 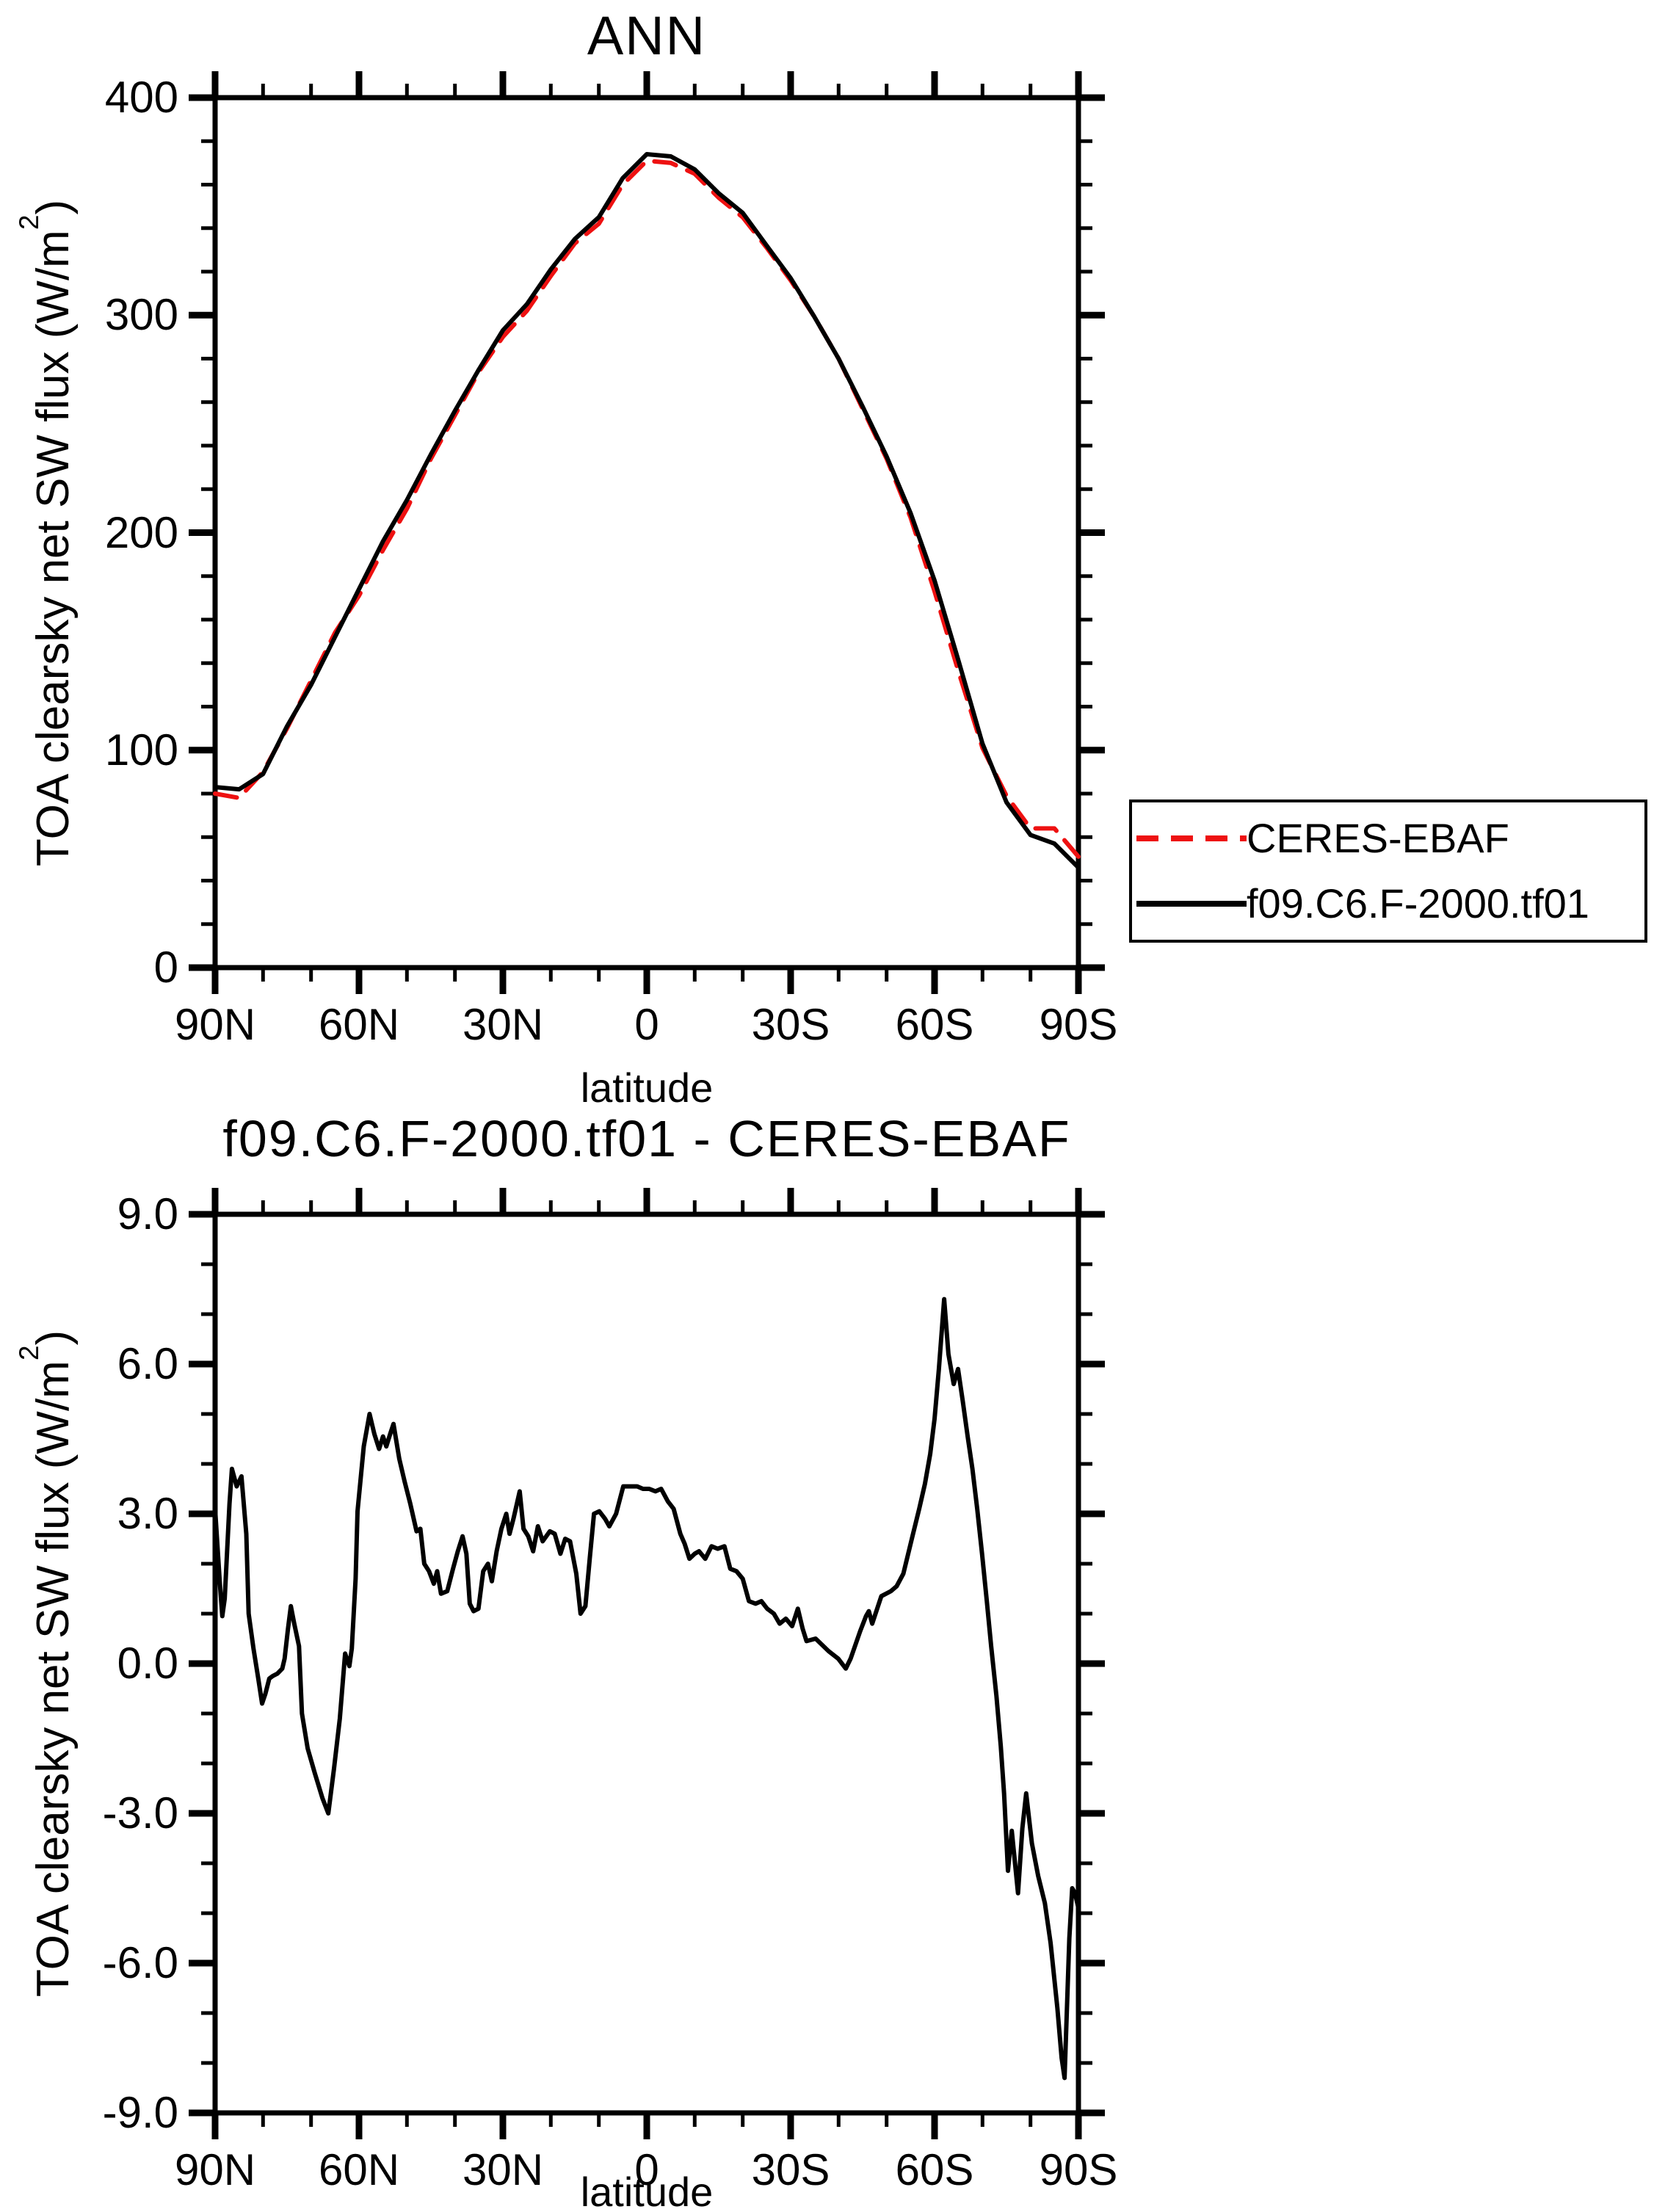 What do you see at coordinates (140, 1962) in the screenshot?
I see `y-tick-label: -6.0` at bounding box center [140, 1962].